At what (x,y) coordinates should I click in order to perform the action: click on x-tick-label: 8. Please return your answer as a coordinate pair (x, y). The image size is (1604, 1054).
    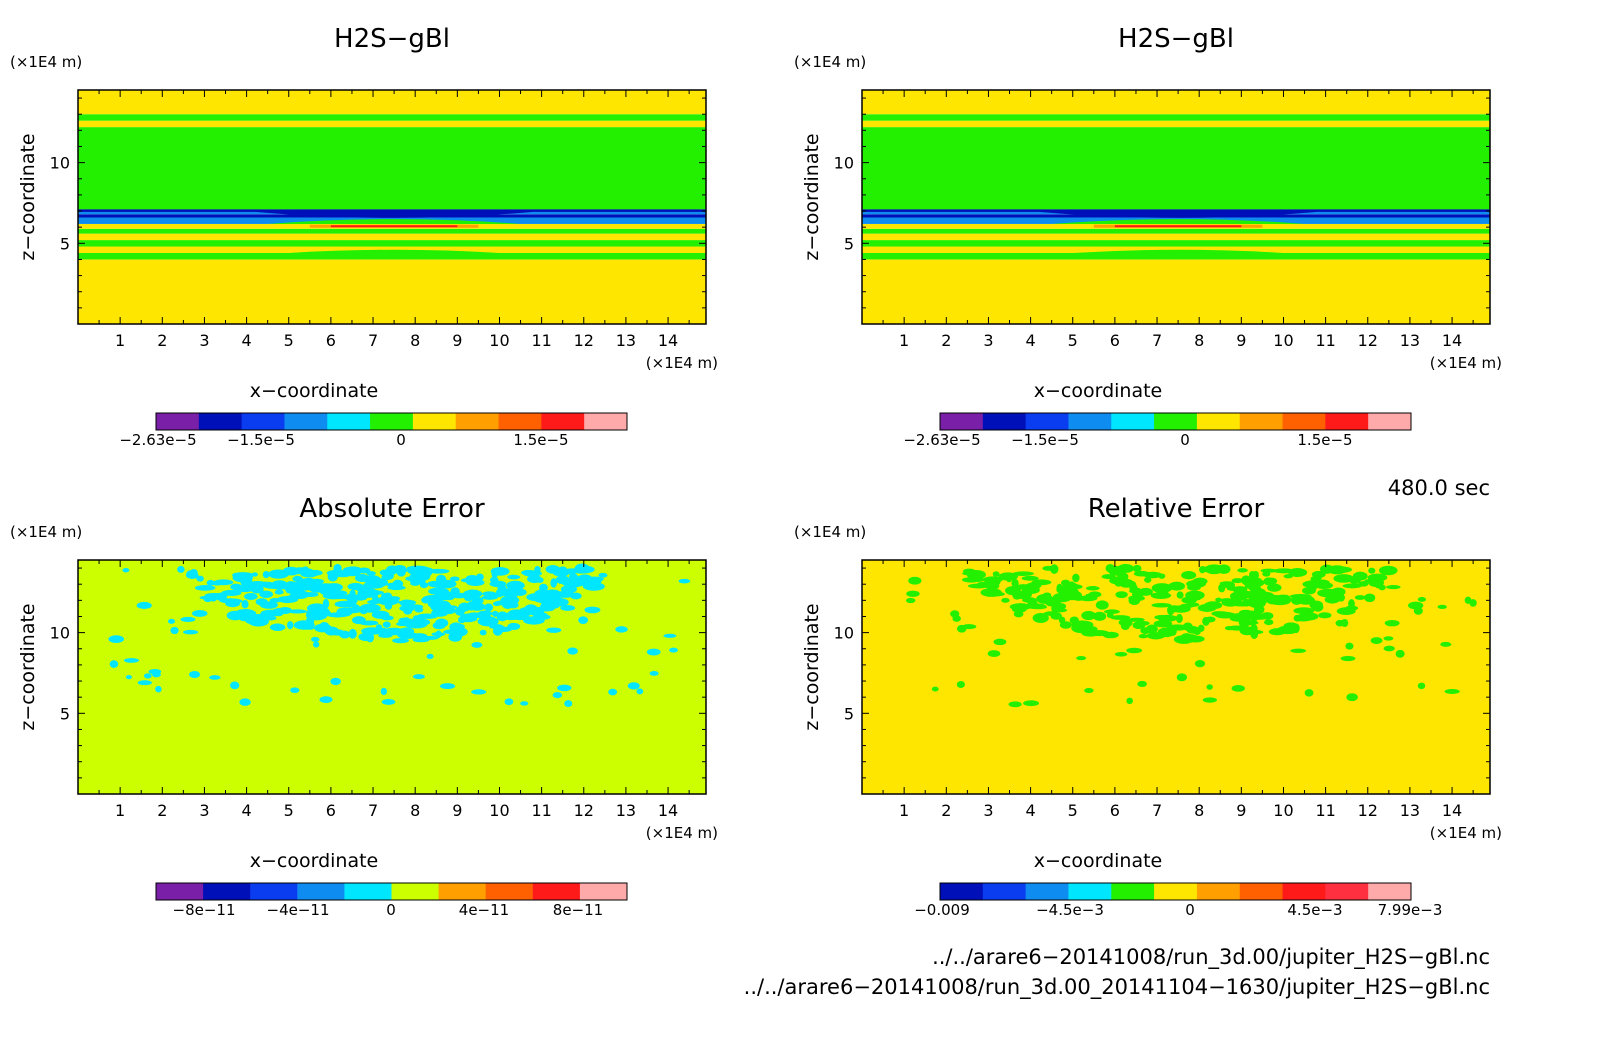
    Looking at the image, I should click on (415, 810).